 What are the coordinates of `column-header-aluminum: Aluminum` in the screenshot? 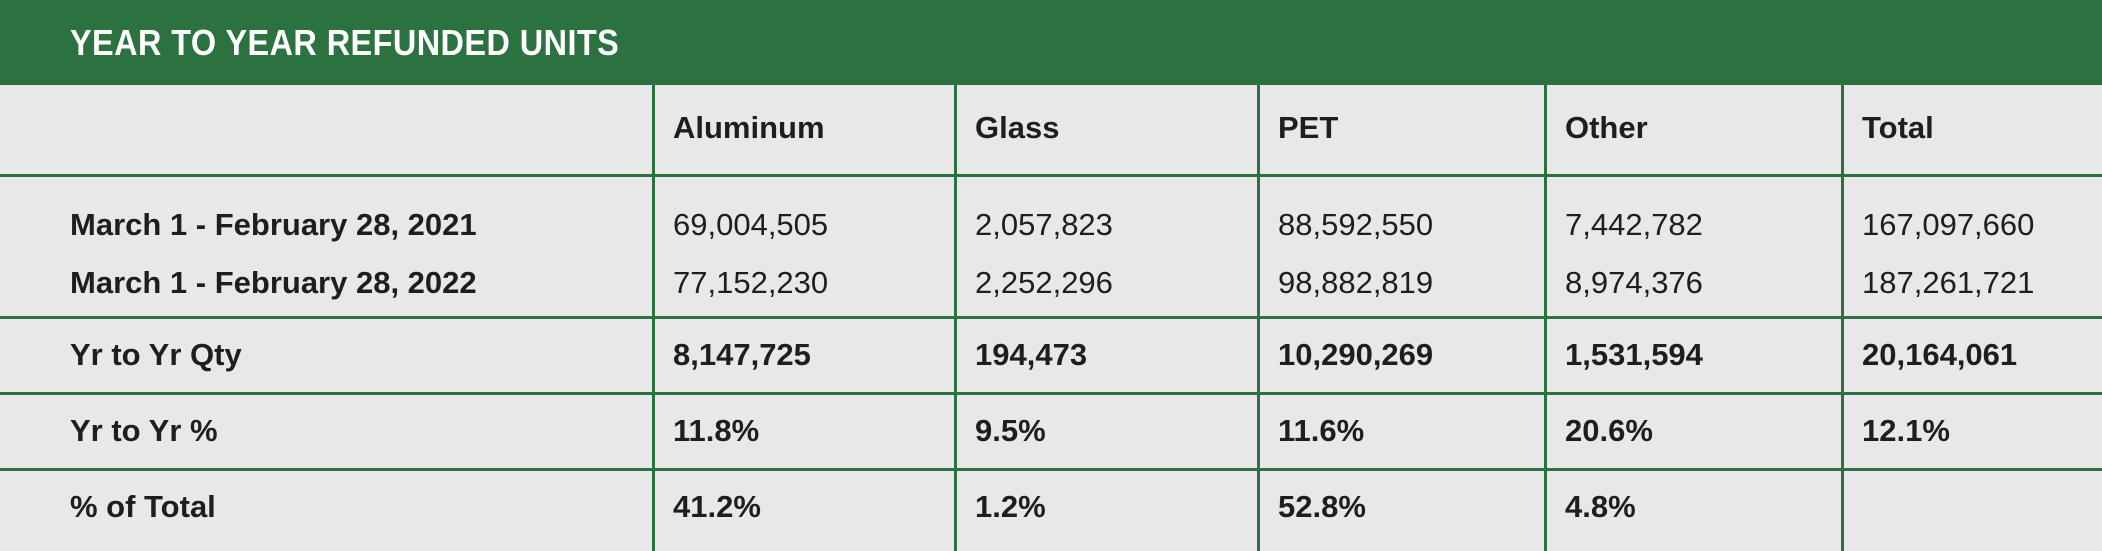 It's located at (749, 127).